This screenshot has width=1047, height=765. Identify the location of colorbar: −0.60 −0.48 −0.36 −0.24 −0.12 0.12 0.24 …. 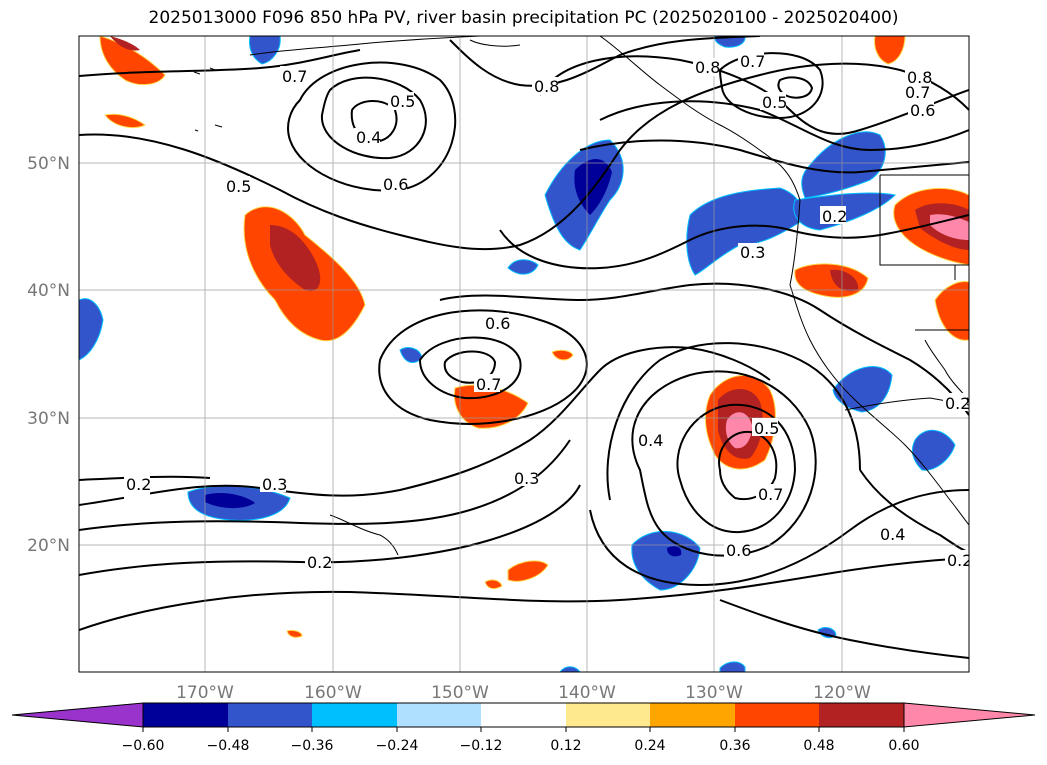
(523, 728).